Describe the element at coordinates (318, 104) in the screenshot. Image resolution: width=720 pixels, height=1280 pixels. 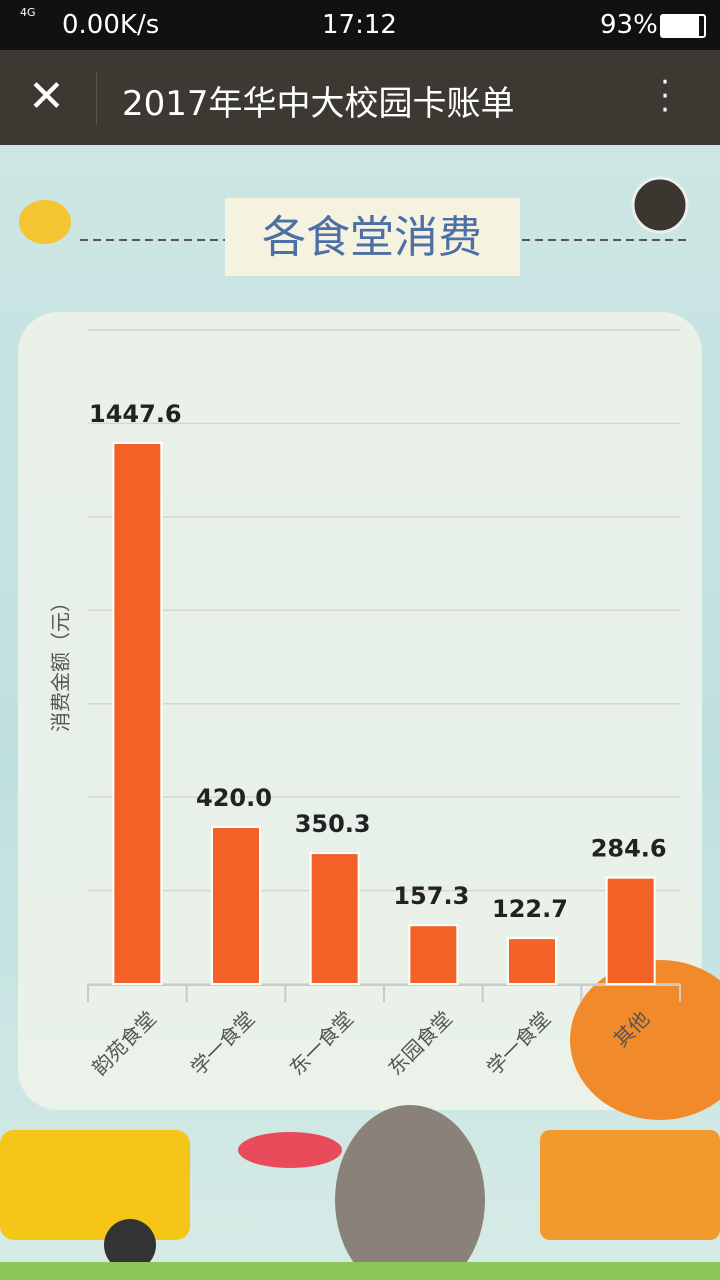
I see `page-title: 2017年华中大校园卡账单` at that location.